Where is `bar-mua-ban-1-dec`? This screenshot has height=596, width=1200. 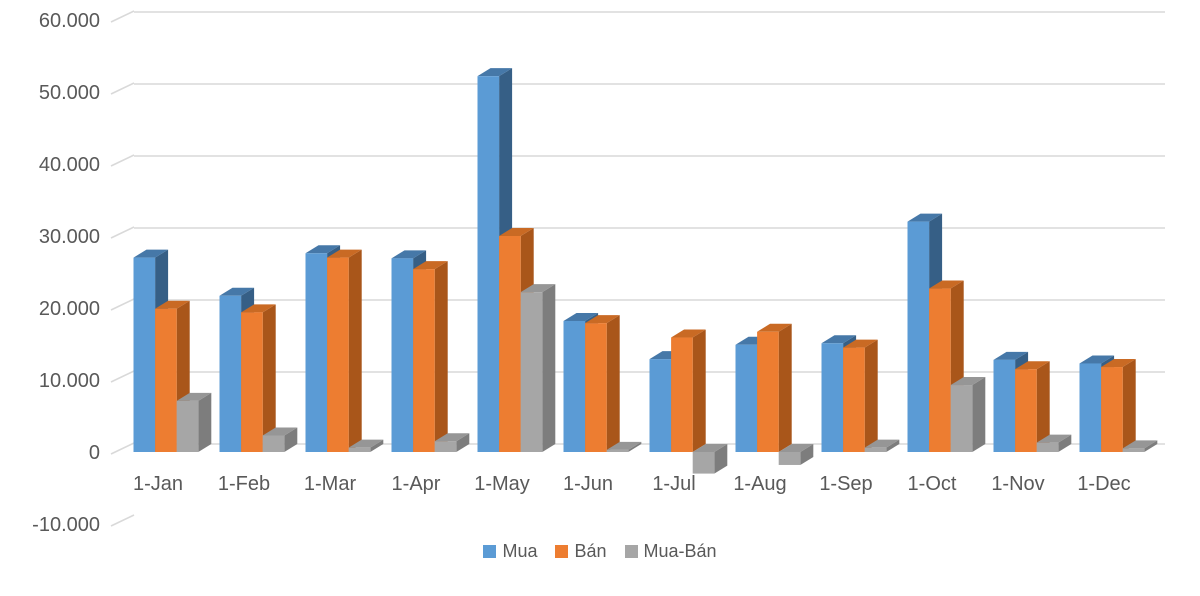
bar-mua-ban-1-dec is located at coordinates (1140, 446).